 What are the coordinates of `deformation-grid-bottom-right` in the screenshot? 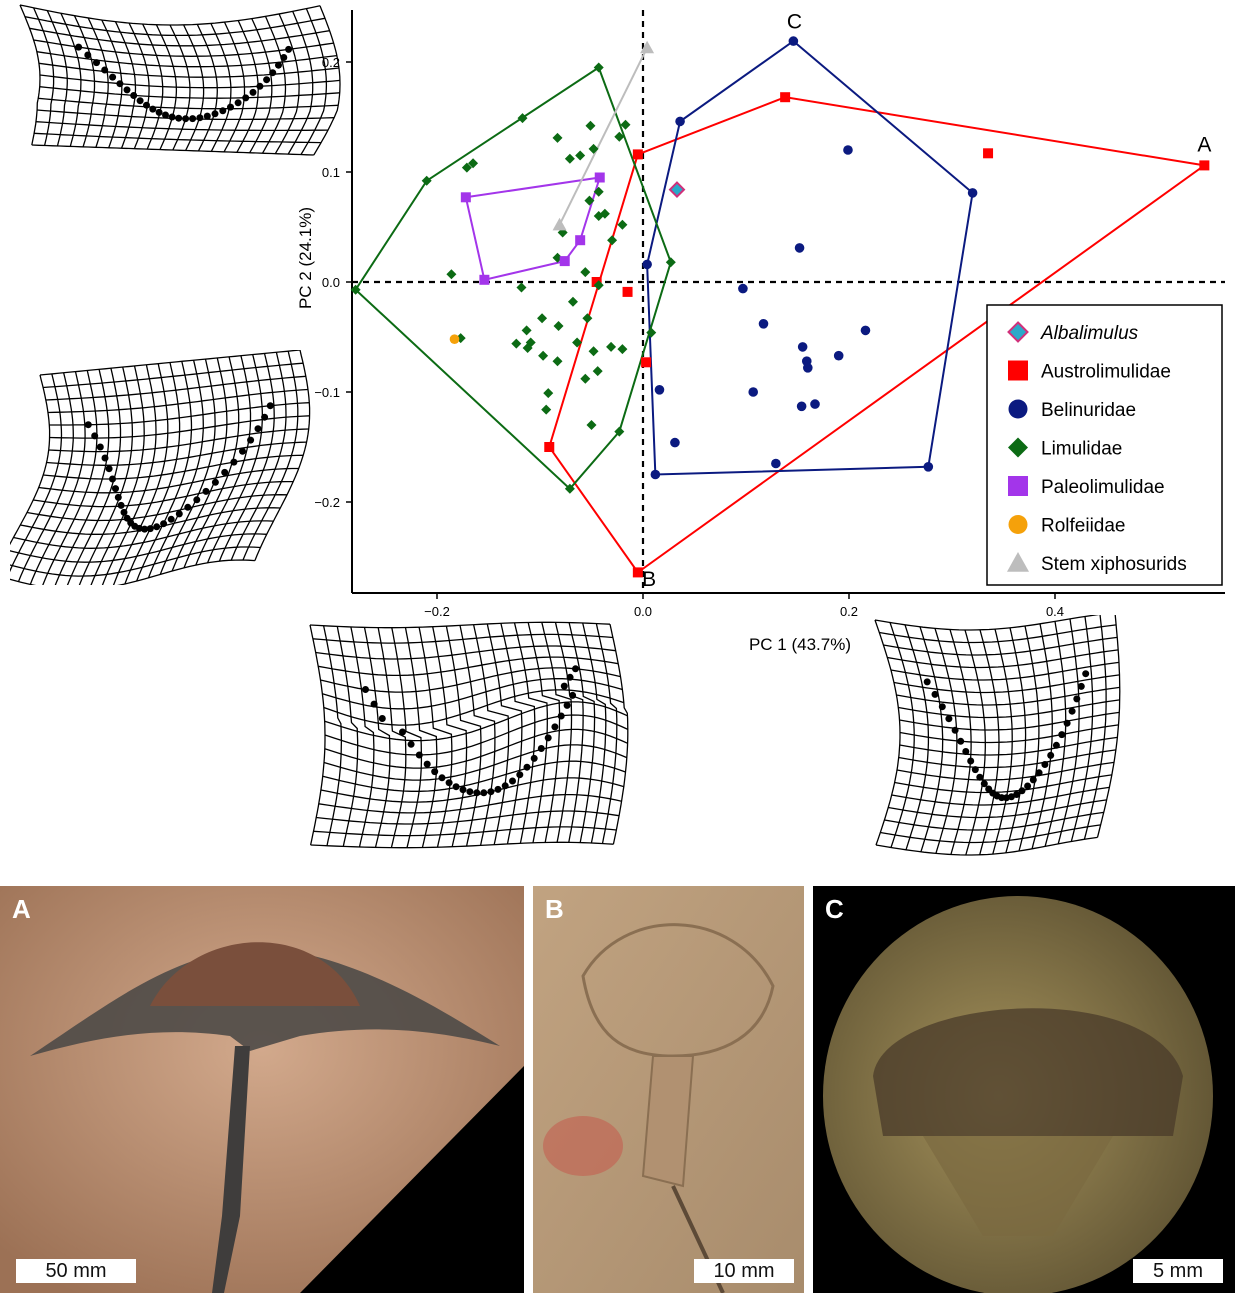 It's located at (997, 735).